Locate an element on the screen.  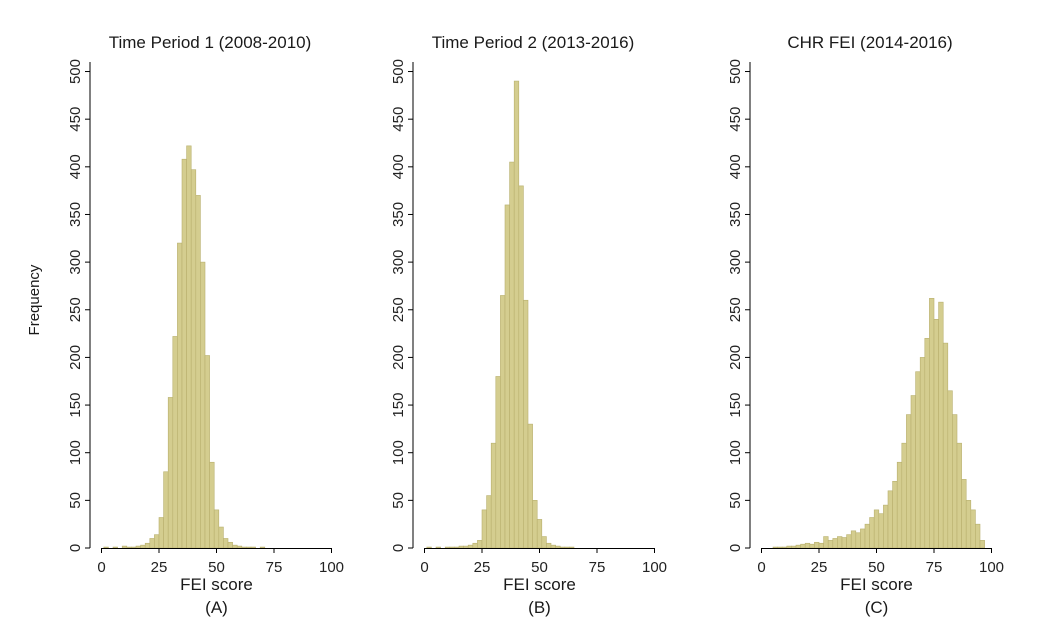
y-tick-label: 250 is located at coordinates (398, 309).